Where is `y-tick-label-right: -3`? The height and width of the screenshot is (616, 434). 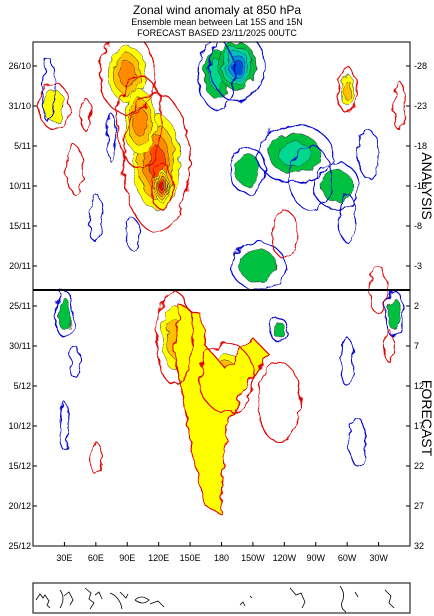
y-tick-label-right: -3 is located at coordinates (418, 266).